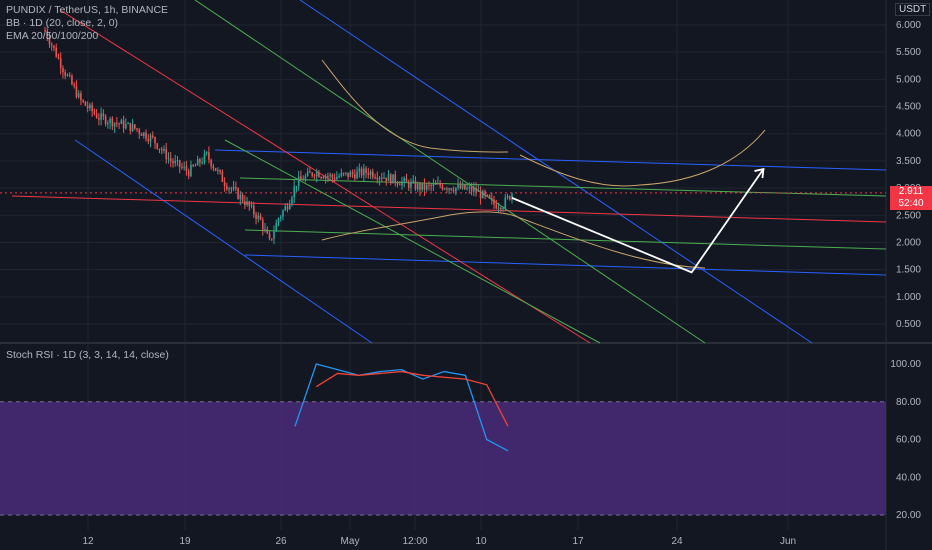 The width and height of the screenshot is (932, 550). Describe the element at coordinates (913, 9) in the screenshot. I see `currency-label: USDT` at that location.